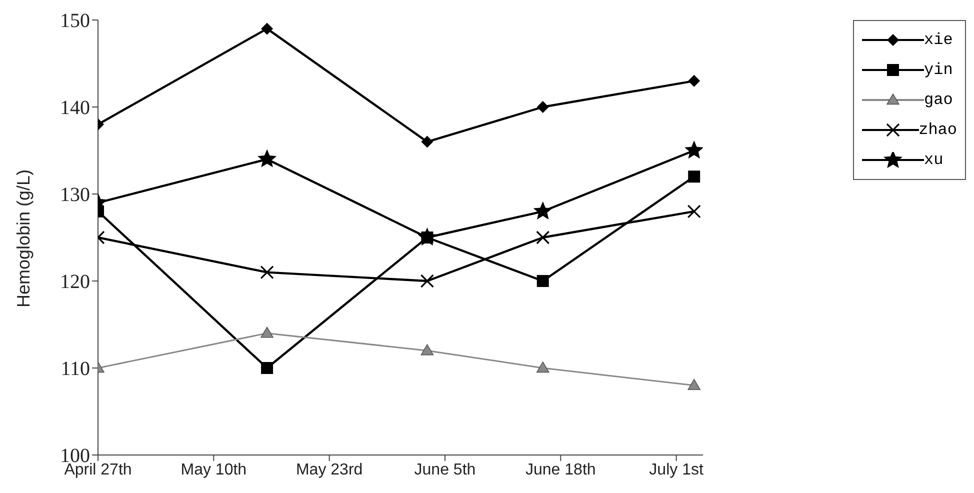  Describe the element at coordinates (937, 130) in the screenshot. I see `legend-label: zhao` at that location.